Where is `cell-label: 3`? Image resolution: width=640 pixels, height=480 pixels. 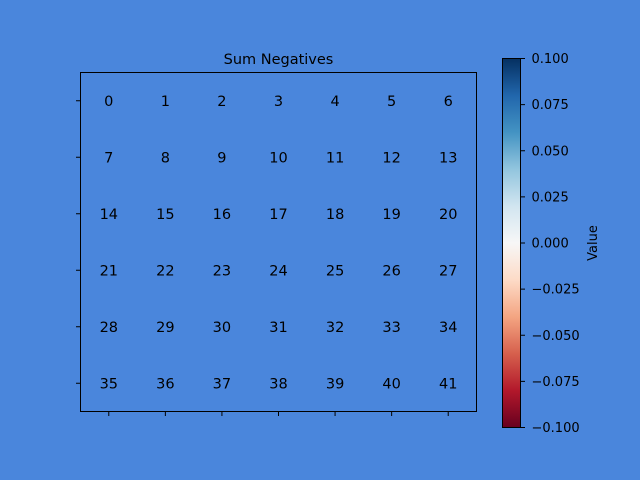
cell-label: 3 is located at coordinates (278, 102).